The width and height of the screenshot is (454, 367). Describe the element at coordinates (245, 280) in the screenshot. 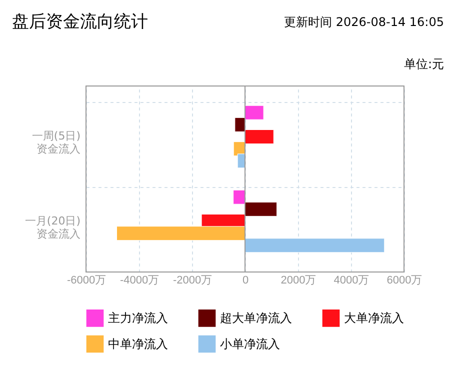

I see `x-tick-label: 0` at that location.